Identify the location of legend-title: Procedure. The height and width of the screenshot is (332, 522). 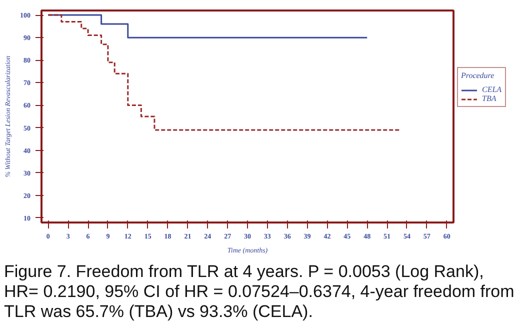
(478, 75).